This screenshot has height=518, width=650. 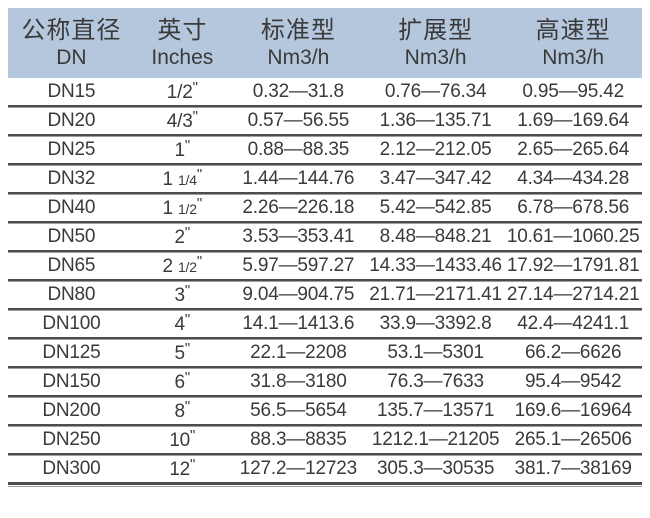 I want to click on cell-inch: 10", so click(x=182, y=439).